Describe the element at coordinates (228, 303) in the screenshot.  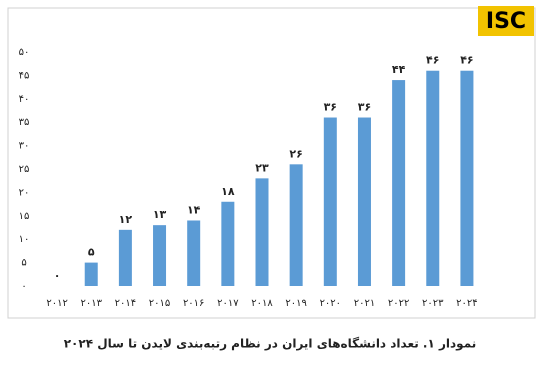
I see `x-tick-label: ۲۰۱۷` at that location.